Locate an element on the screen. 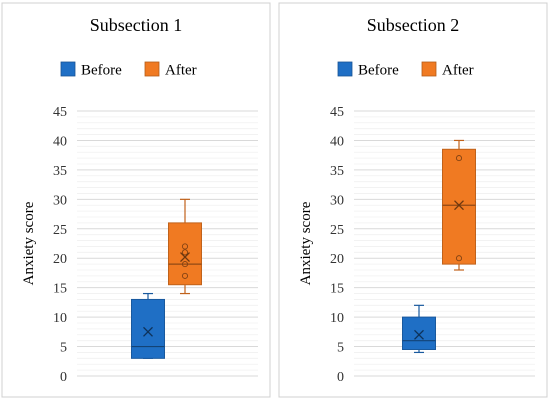  chart-title: Subsection 2 is located at coordinates (413, 25).